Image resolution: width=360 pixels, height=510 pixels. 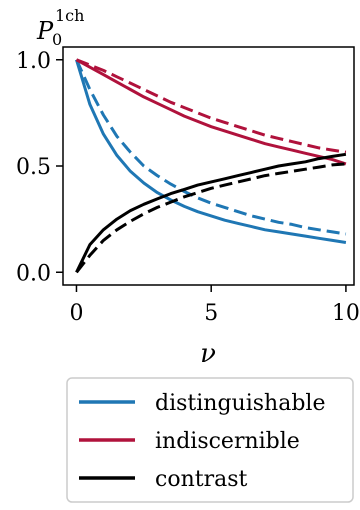 I want to click on series-line-indiscernible-dashed, so click(x=211, y=106).